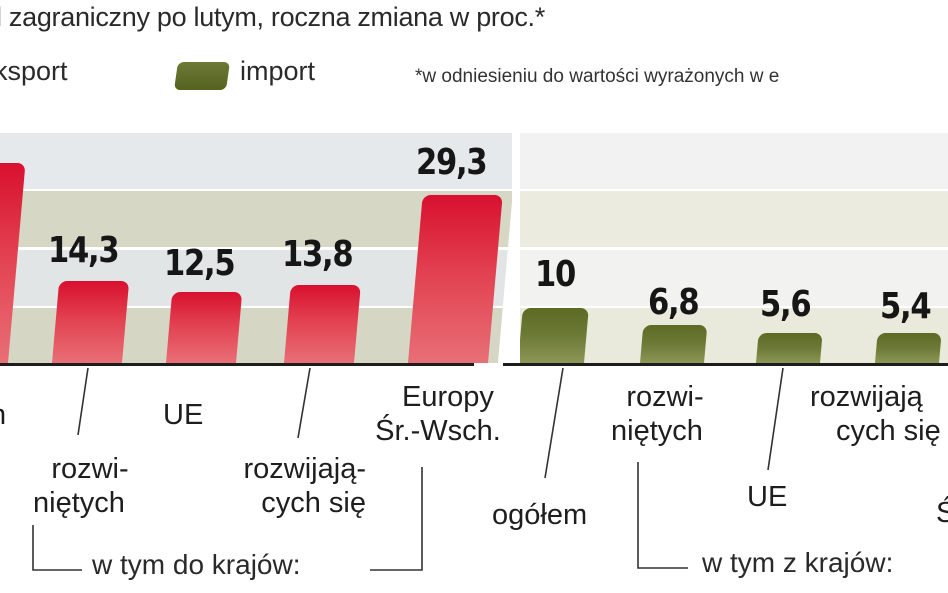  Describe the element at coordinates (674, 302) in the screenshot. I see `import-value-developed: 6,8` at that location.